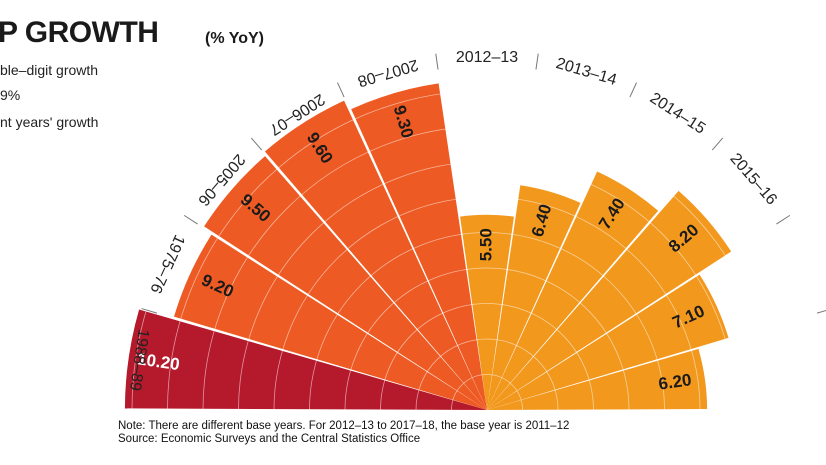 The width and height of the screenshot is (826, 465). I want to click on category-label-2007-08: 2007–08, so click(388, 73).